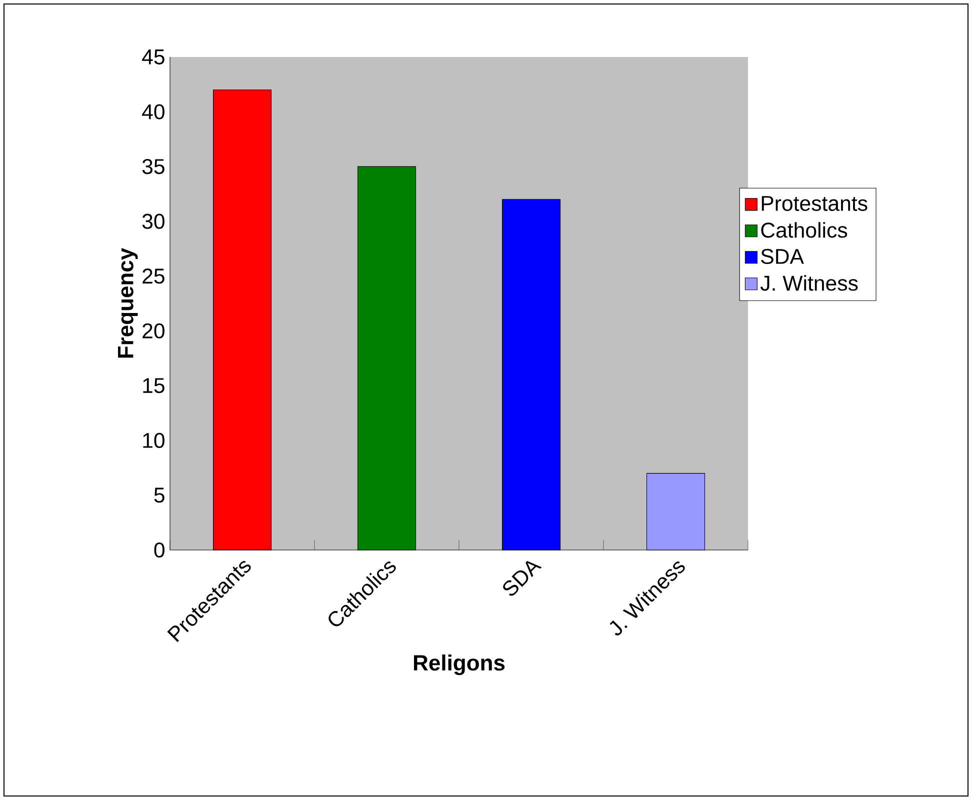 The image size is (972, 800). I want to click on x-tick-label: SDA, so click(522, 578).